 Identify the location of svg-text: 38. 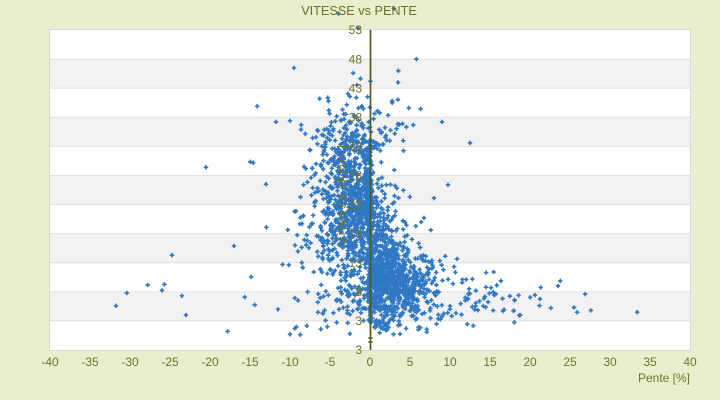
(356, 117).